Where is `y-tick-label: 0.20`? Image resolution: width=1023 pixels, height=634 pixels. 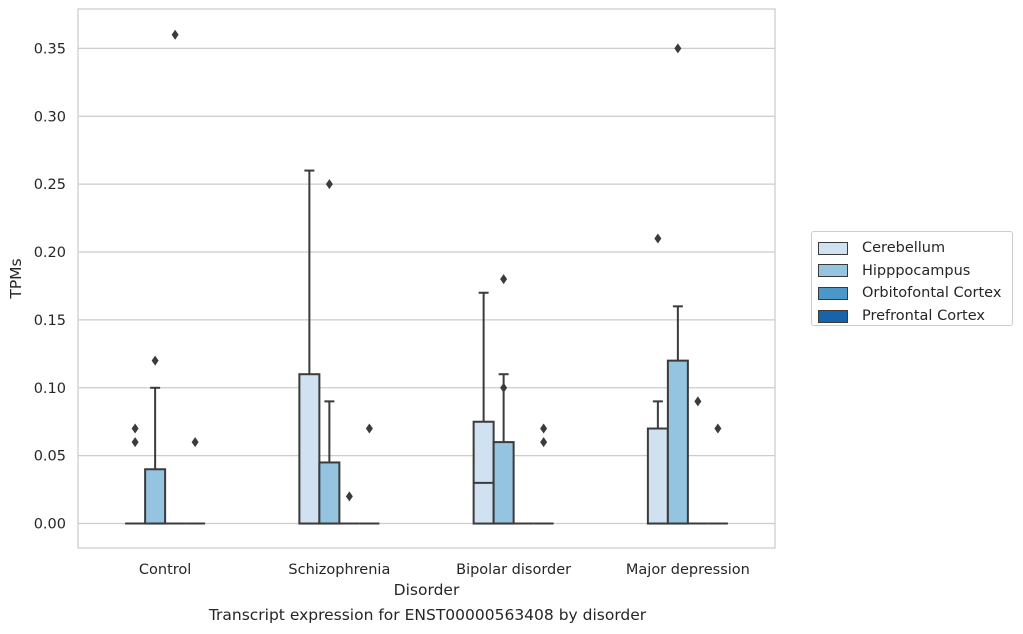
y-tick-label: 0.20 is located at coordinates (50, 253).